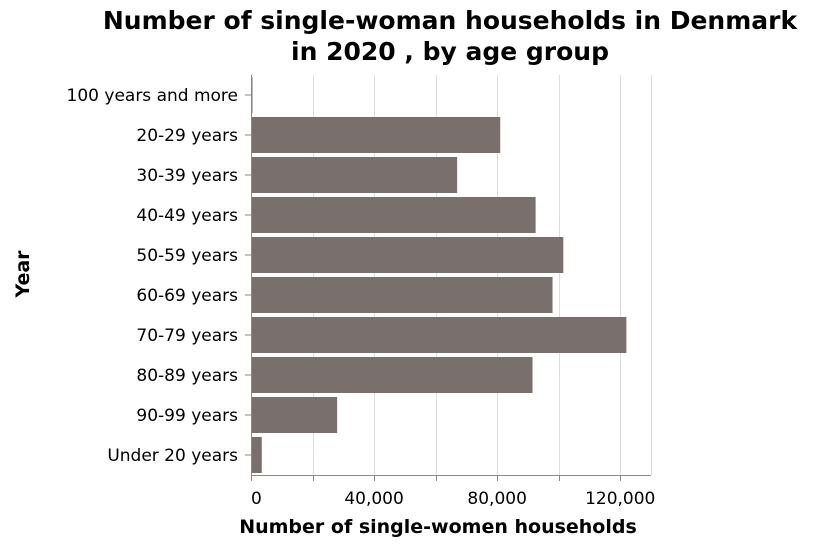 The height and width of the screenshot is (548, 822). I want to click on y-axis-title: Year, so click(23, 274).